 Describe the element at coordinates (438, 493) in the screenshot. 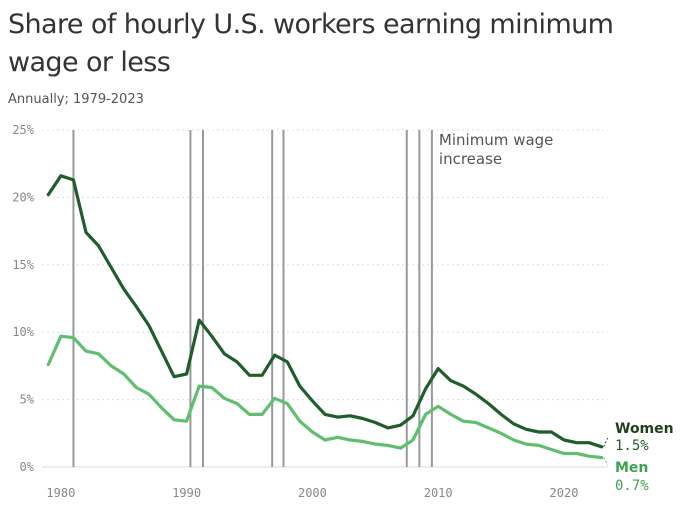

I see `x-tick-label: 2010` at that location.